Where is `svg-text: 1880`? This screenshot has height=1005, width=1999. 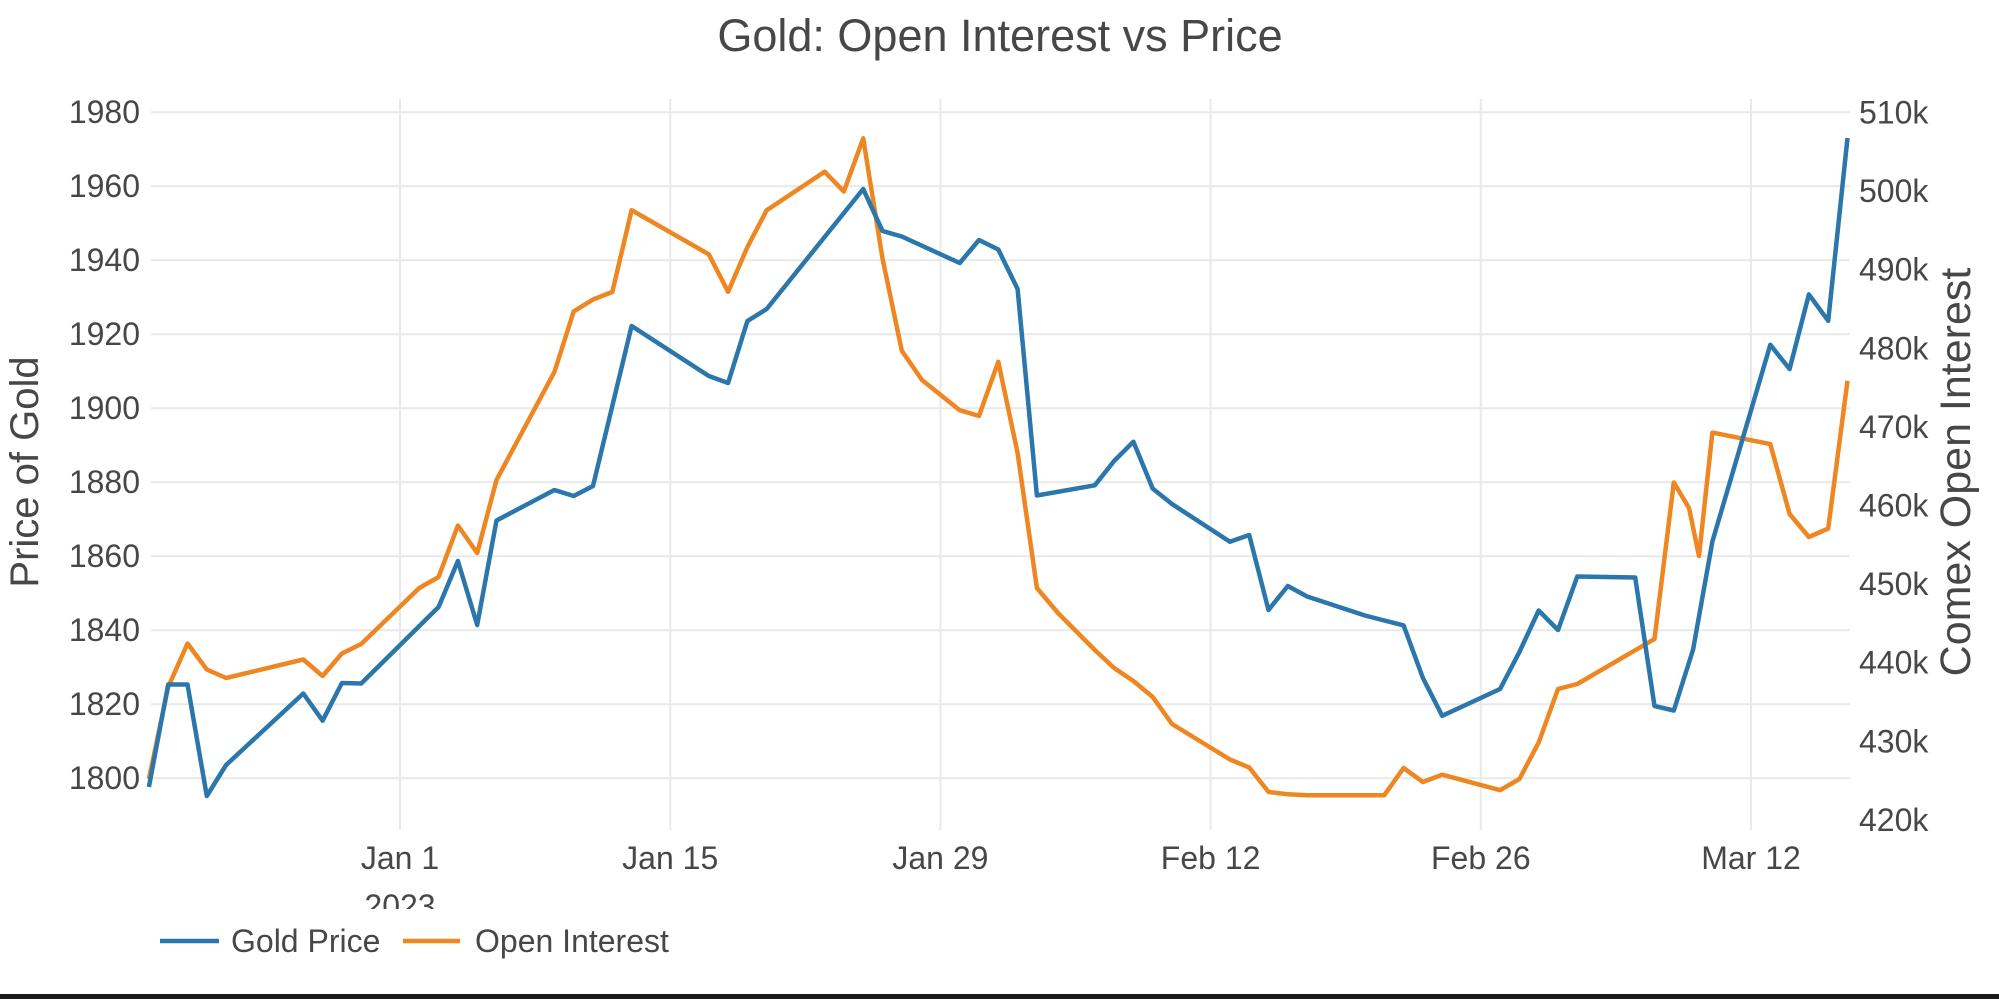
svg-text: 1880 is located at coordinates (104, 482).